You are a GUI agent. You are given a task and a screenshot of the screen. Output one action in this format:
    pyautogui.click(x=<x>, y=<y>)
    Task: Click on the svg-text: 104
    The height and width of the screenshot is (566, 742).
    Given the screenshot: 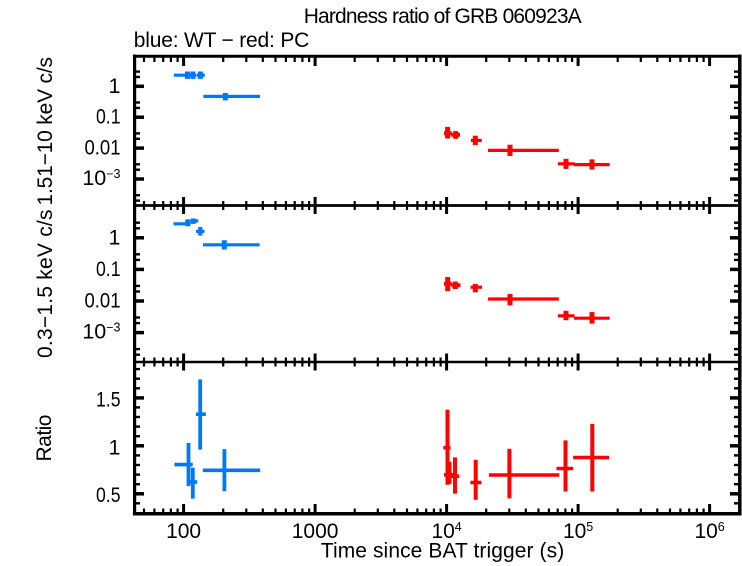 What is the action you would take?
    pyautogui.click(x=446, y=531)
    